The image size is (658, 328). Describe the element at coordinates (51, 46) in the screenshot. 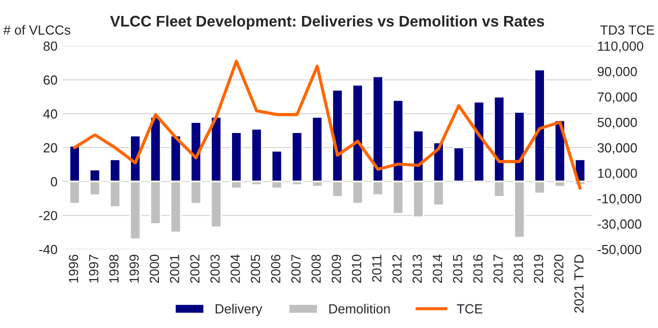

I see `y-tick-label: 80` at that location.